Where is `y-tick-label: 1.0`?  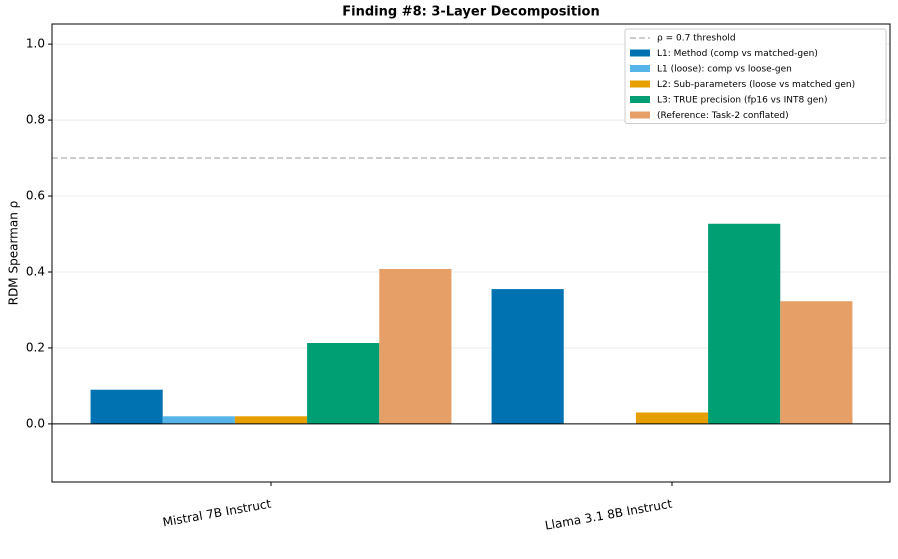
y-tick-label: 1.0 is located at coordinates (35, 44).